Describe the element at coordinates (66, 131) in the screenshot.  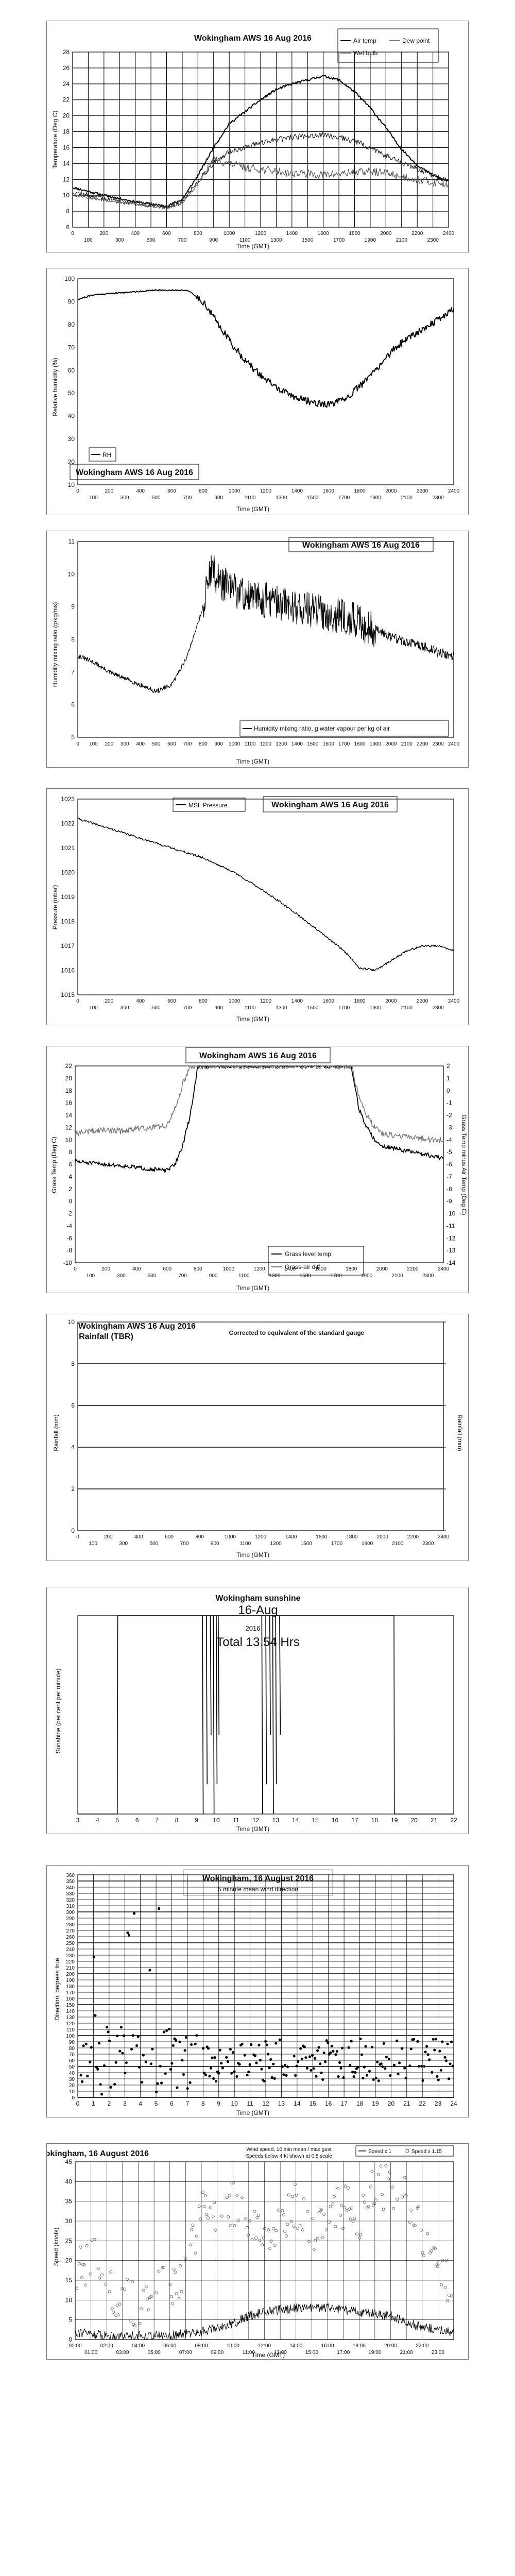
I see `y-tick-label: 18` at that location.